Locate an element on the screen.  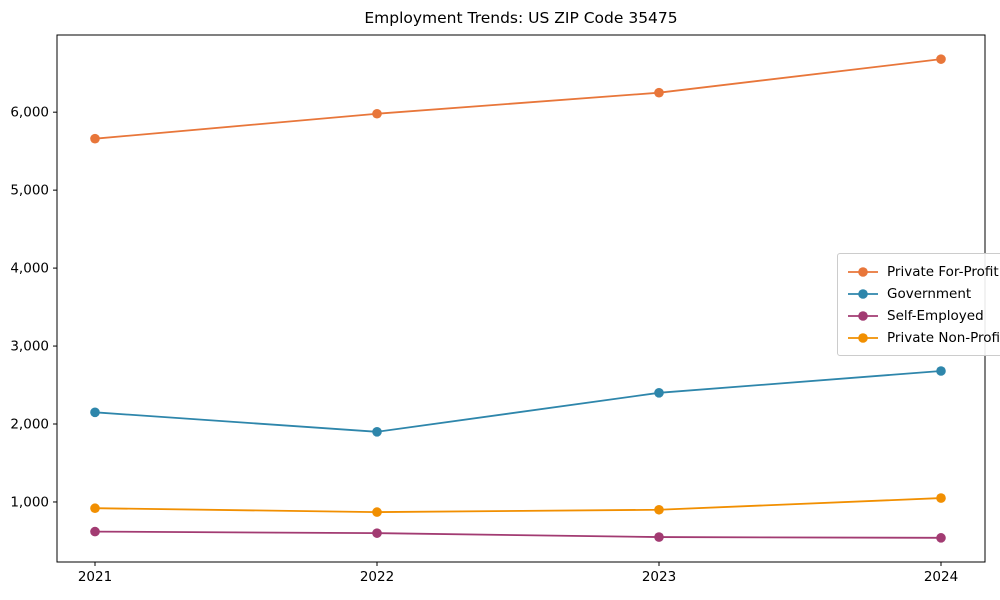
y-tick-label: 1,000 is located at coordinates (29, 502).